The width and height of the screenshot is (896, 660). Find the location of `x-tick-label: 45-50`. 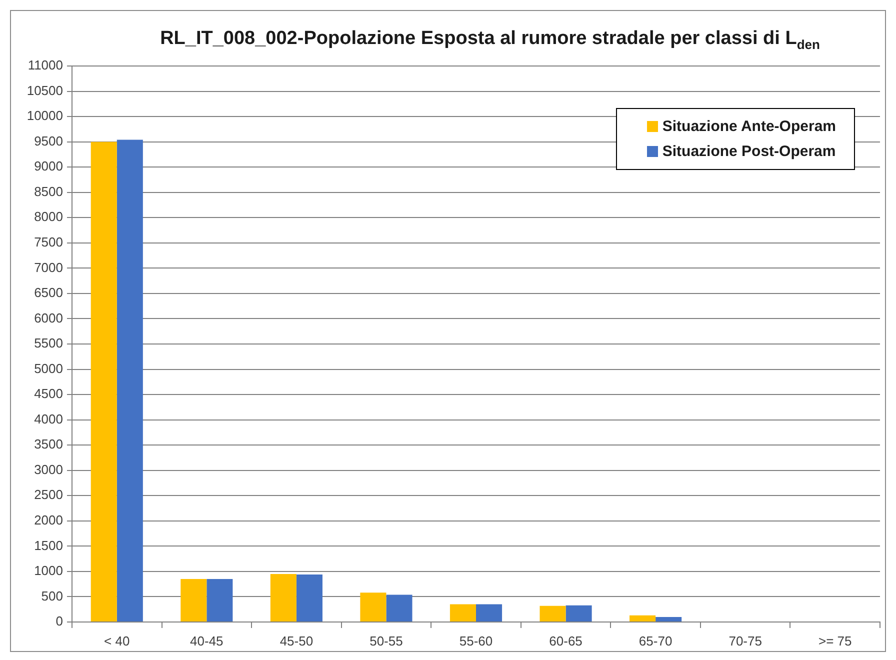

x-tick-label: 45-50 is located at coordinates (297, 640).